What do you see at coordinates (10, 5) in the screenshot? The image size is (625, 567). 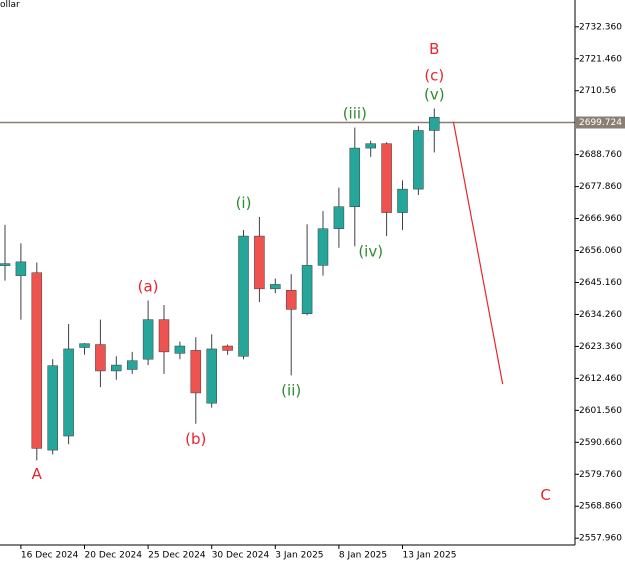 I see `chart-title-fragment: ollar` at bounding box center [10, 5].